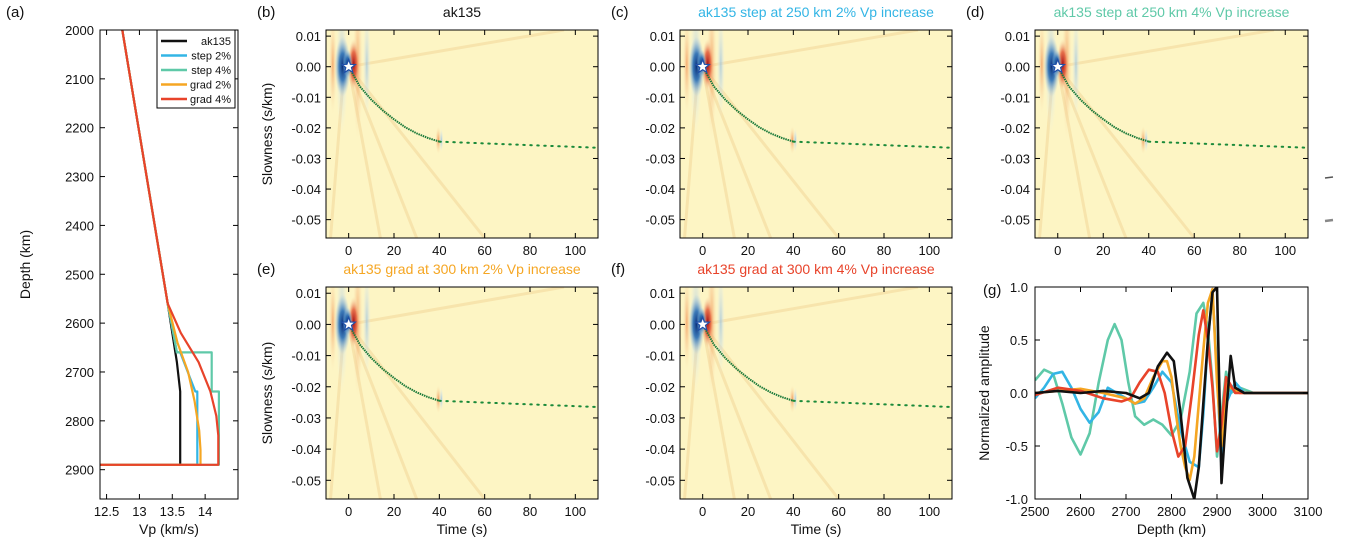  What do you see at coordinates (816, 529) in the screenshot?
I see `x-axis-label: Time (s)` at bounding box center [816, 529].